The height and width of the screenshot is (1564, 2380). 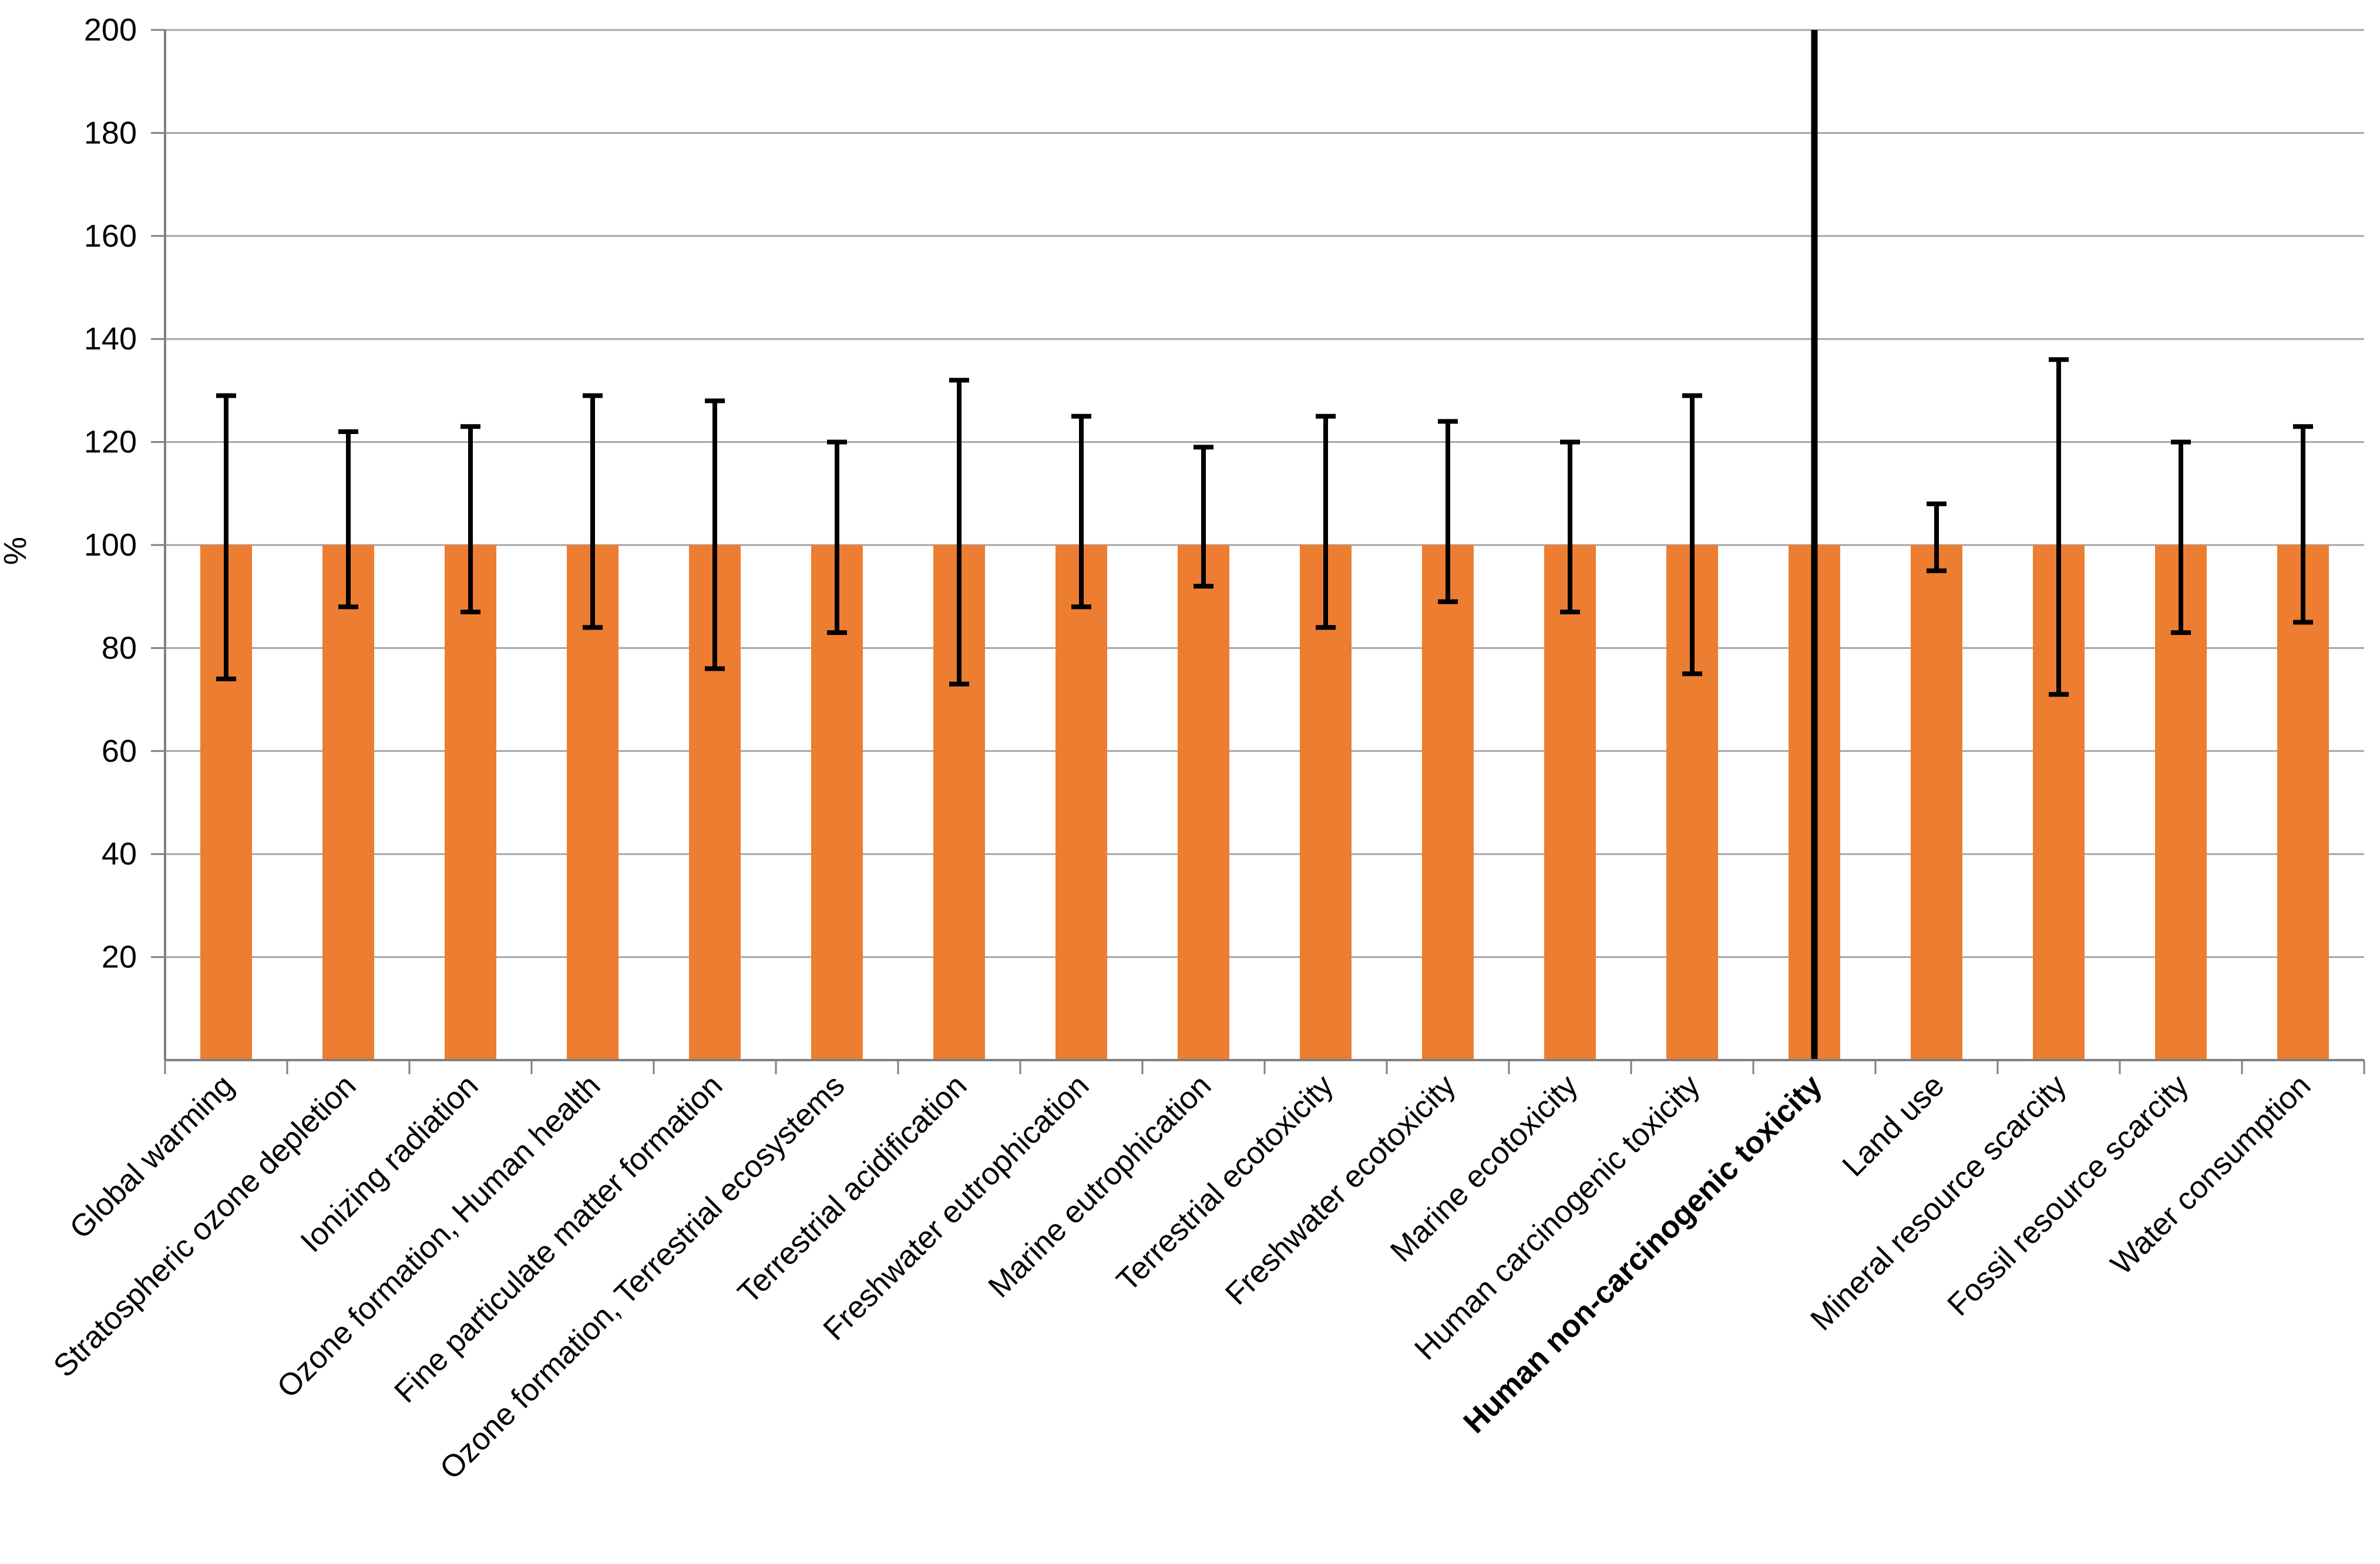 I want to click on y-tick-label: 40, so click(x=119, y=854).